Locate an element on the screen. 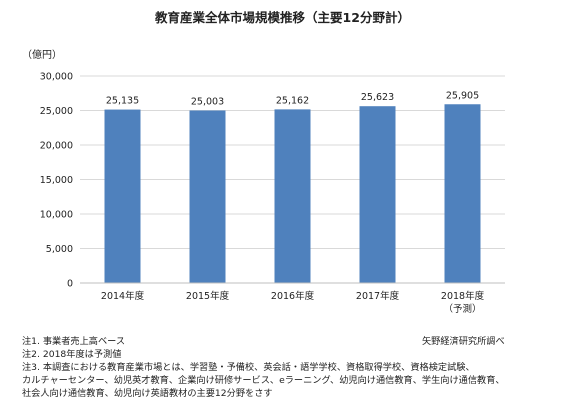  note-3-line-3: 社会人向け通信教育、幼児向け英語教材の主要12分野をさす is located at coordinates (147, 393).